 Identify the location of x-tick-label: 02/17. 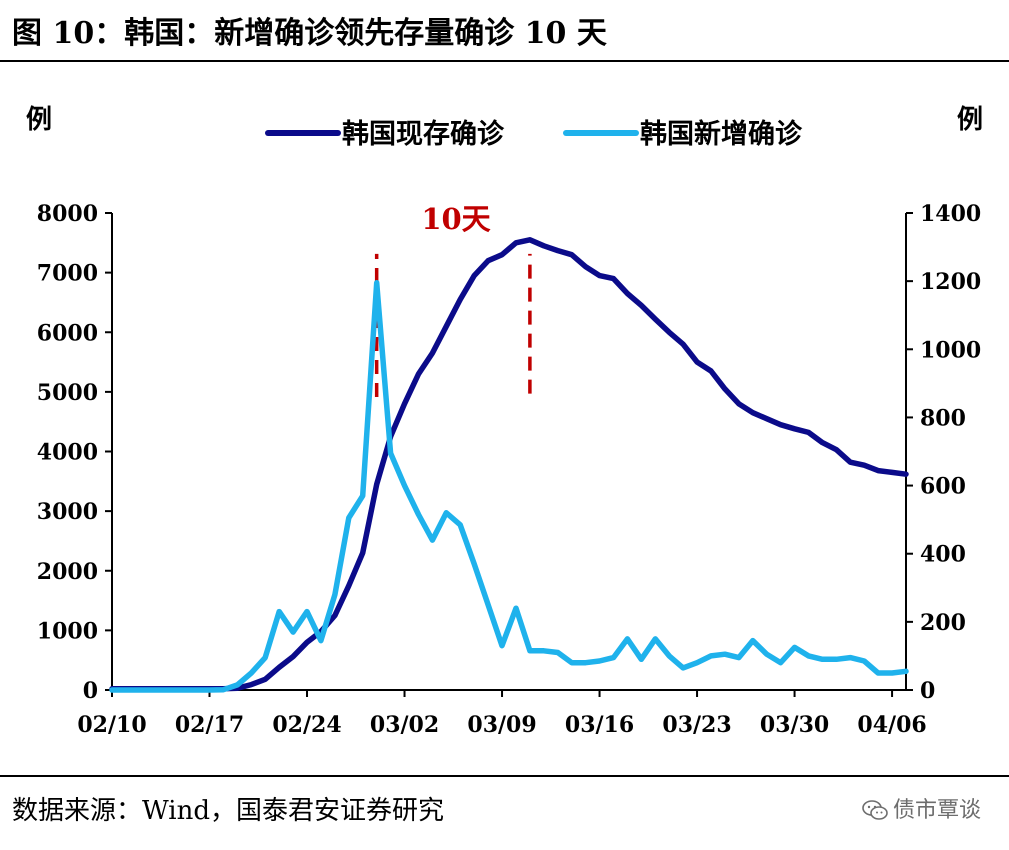
(209, 725).